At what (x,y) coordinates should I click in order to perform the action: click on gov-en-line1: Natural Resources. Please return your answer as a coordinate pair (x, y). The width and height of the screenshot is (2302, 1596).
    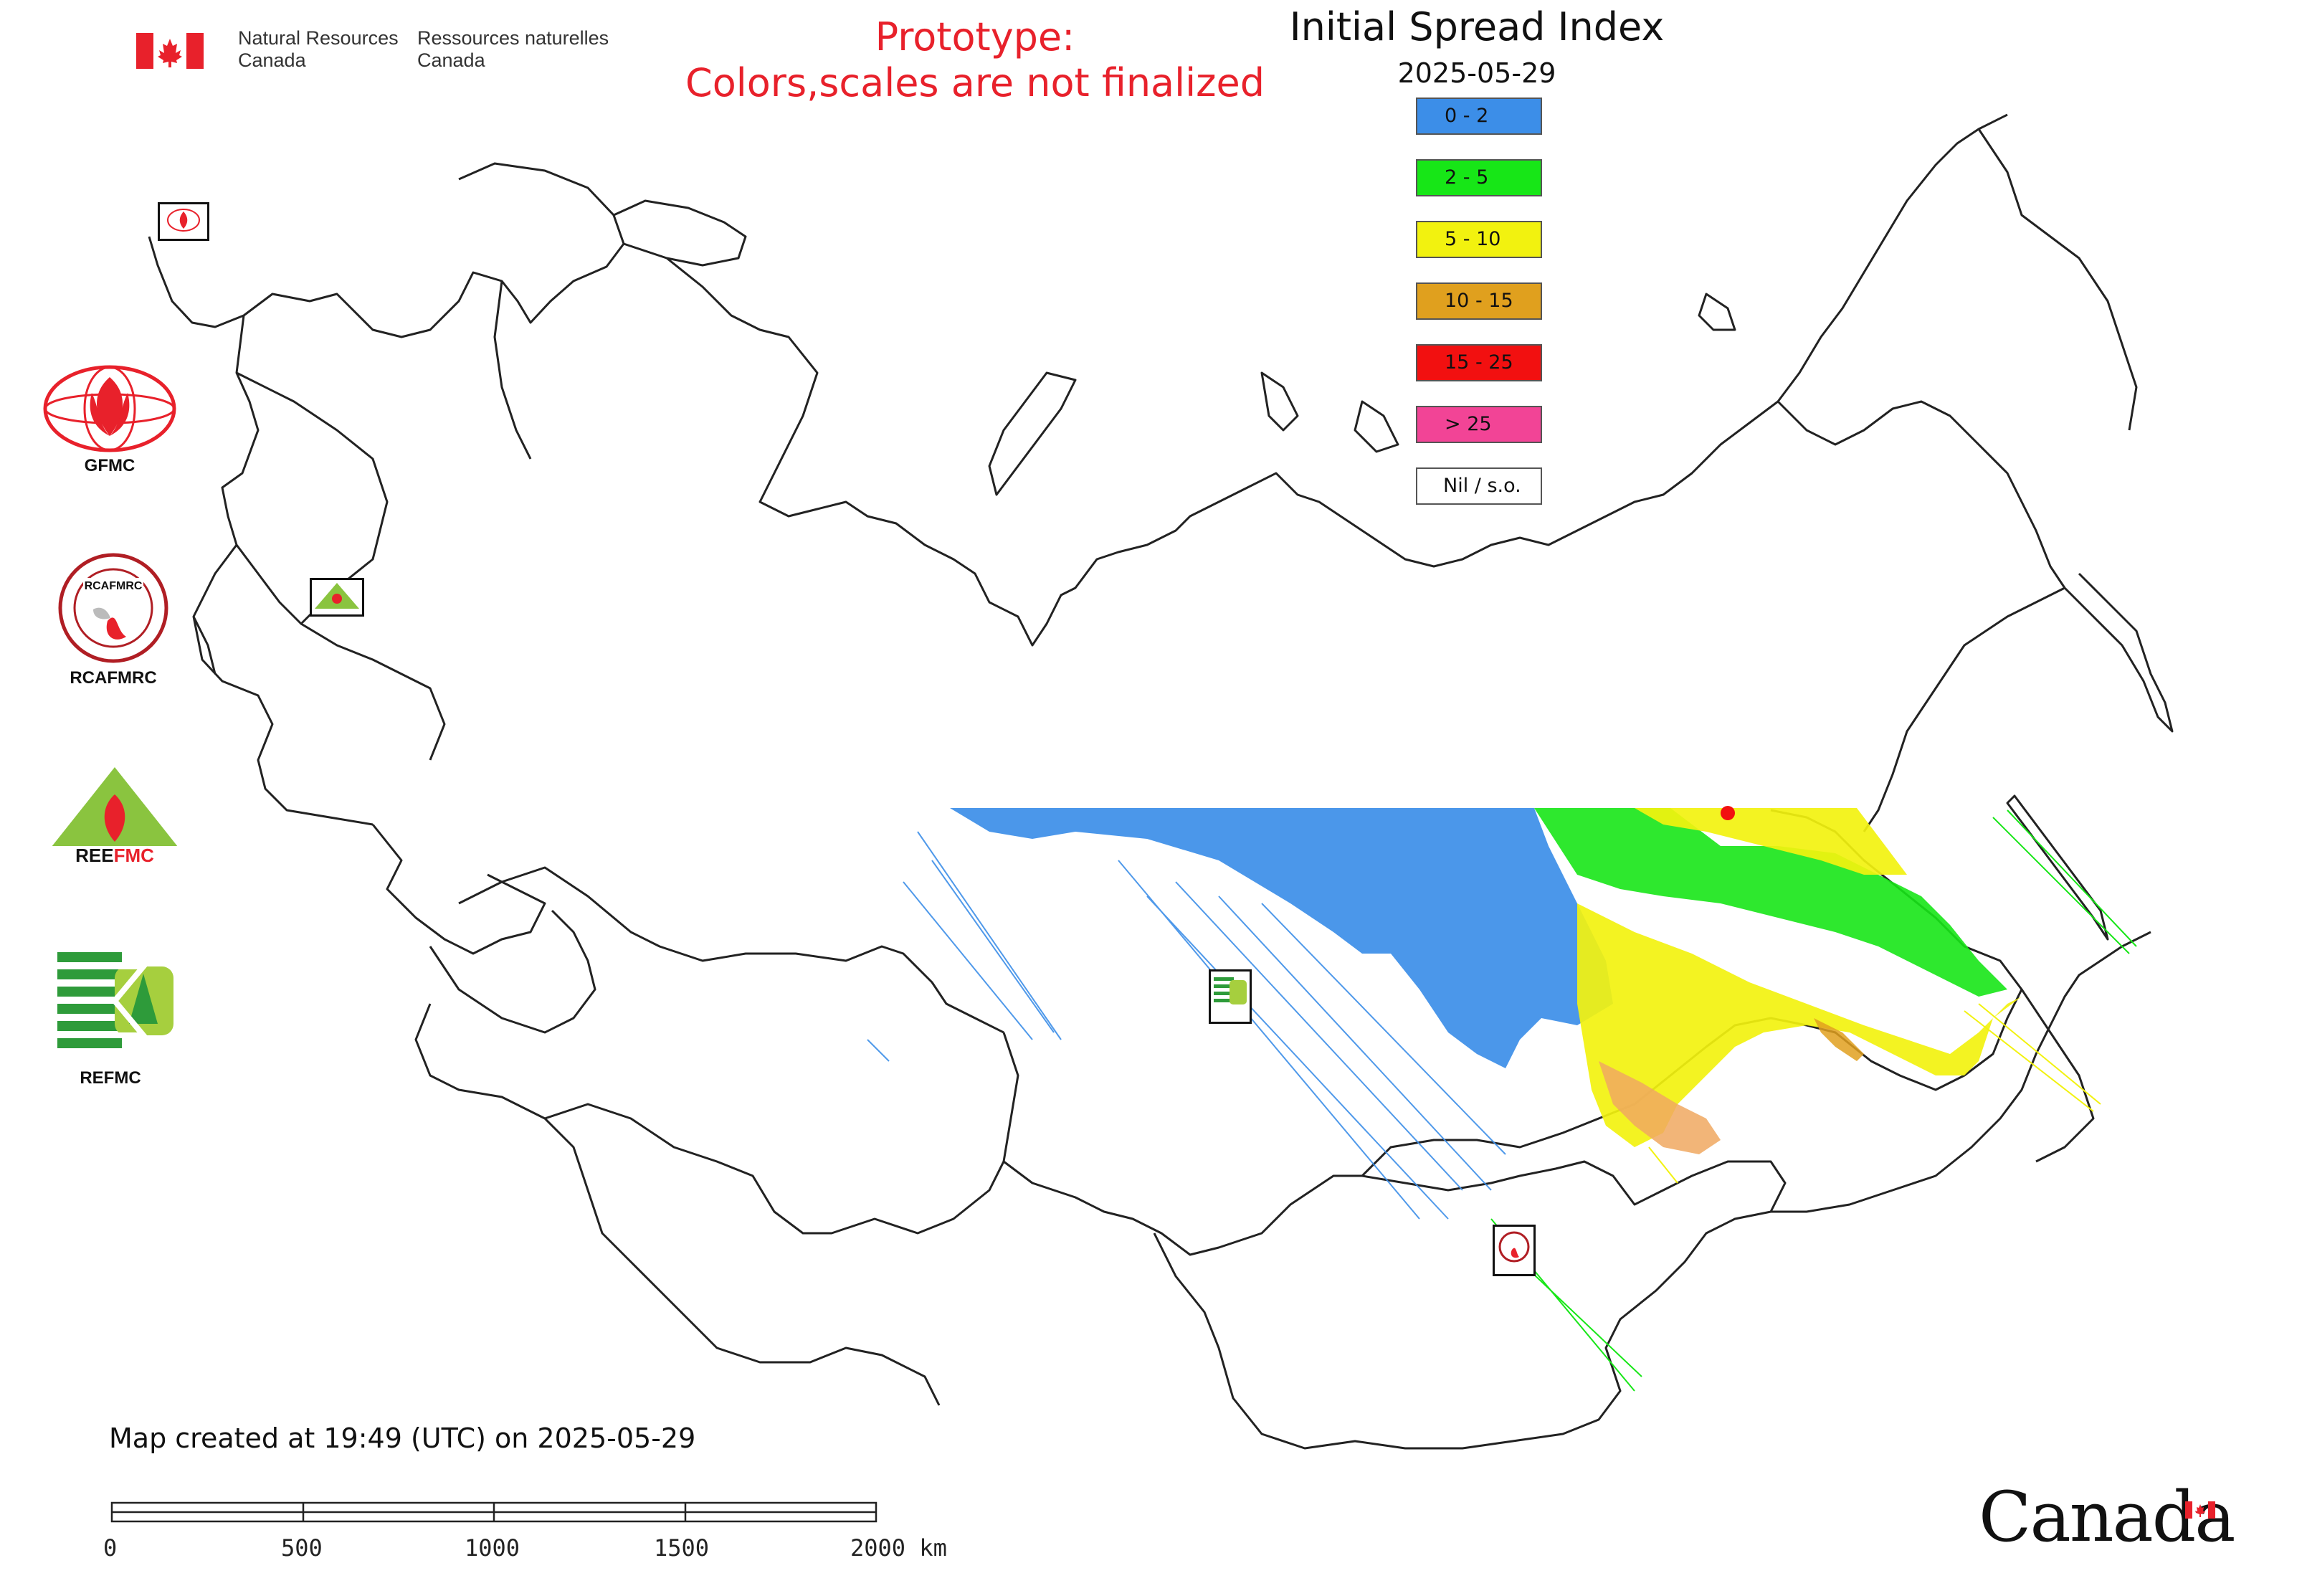
    Looking at the image, I should click on (319, 38).